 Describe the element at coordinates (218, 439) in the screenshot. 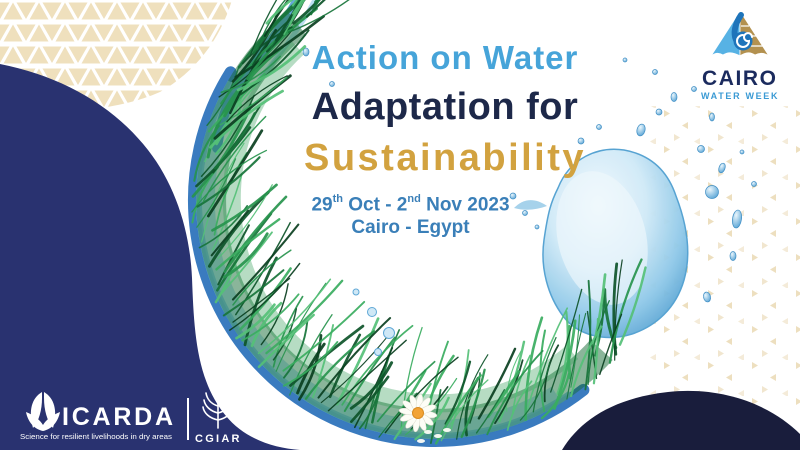

I see `cgiar-logo-text: CGIAR` at that location.